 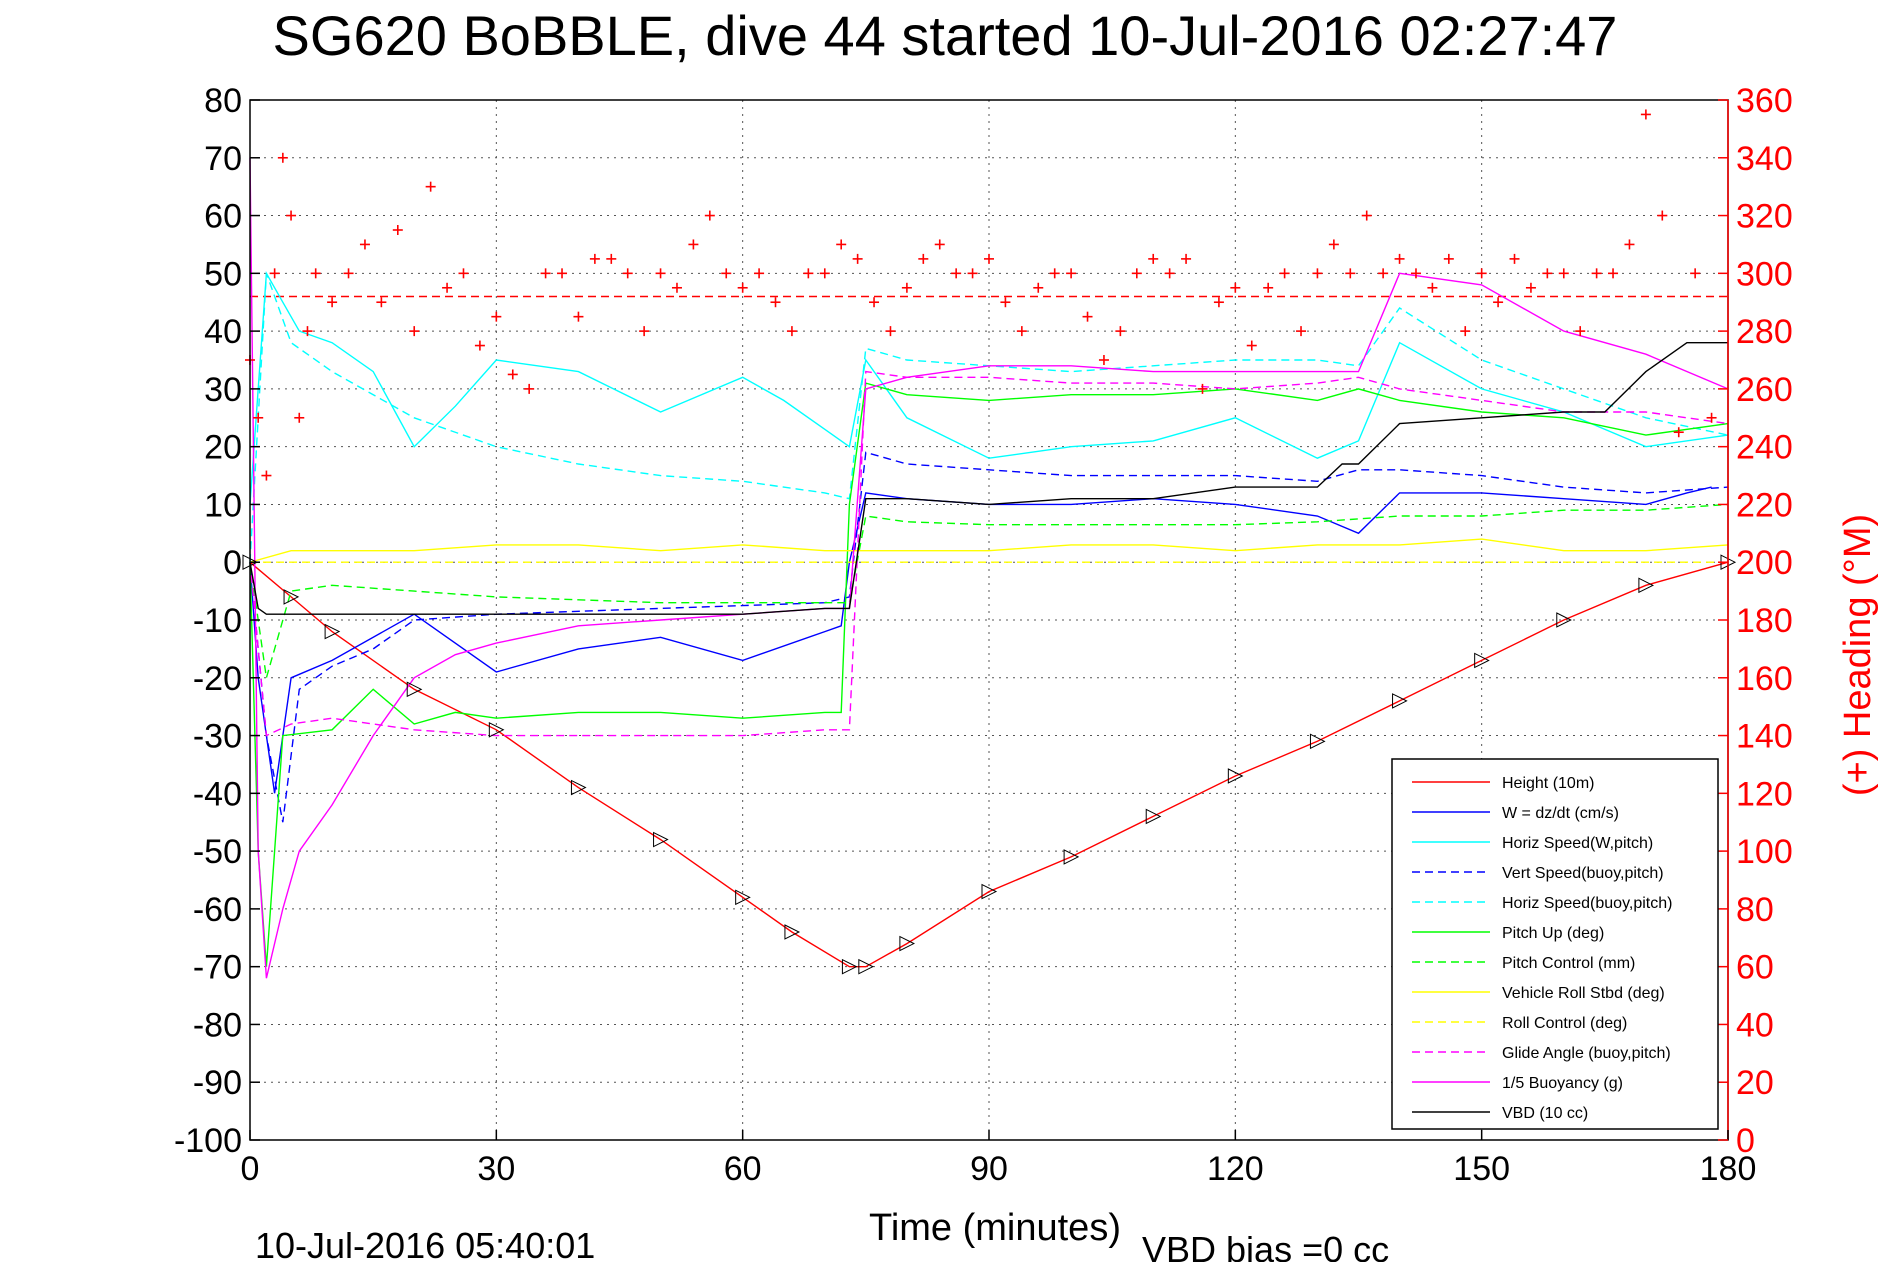 What do you see at coordinates (1755, 910) in the screenshot?
I see `right-tick-label: 80` at bounding box center [1755, 910].